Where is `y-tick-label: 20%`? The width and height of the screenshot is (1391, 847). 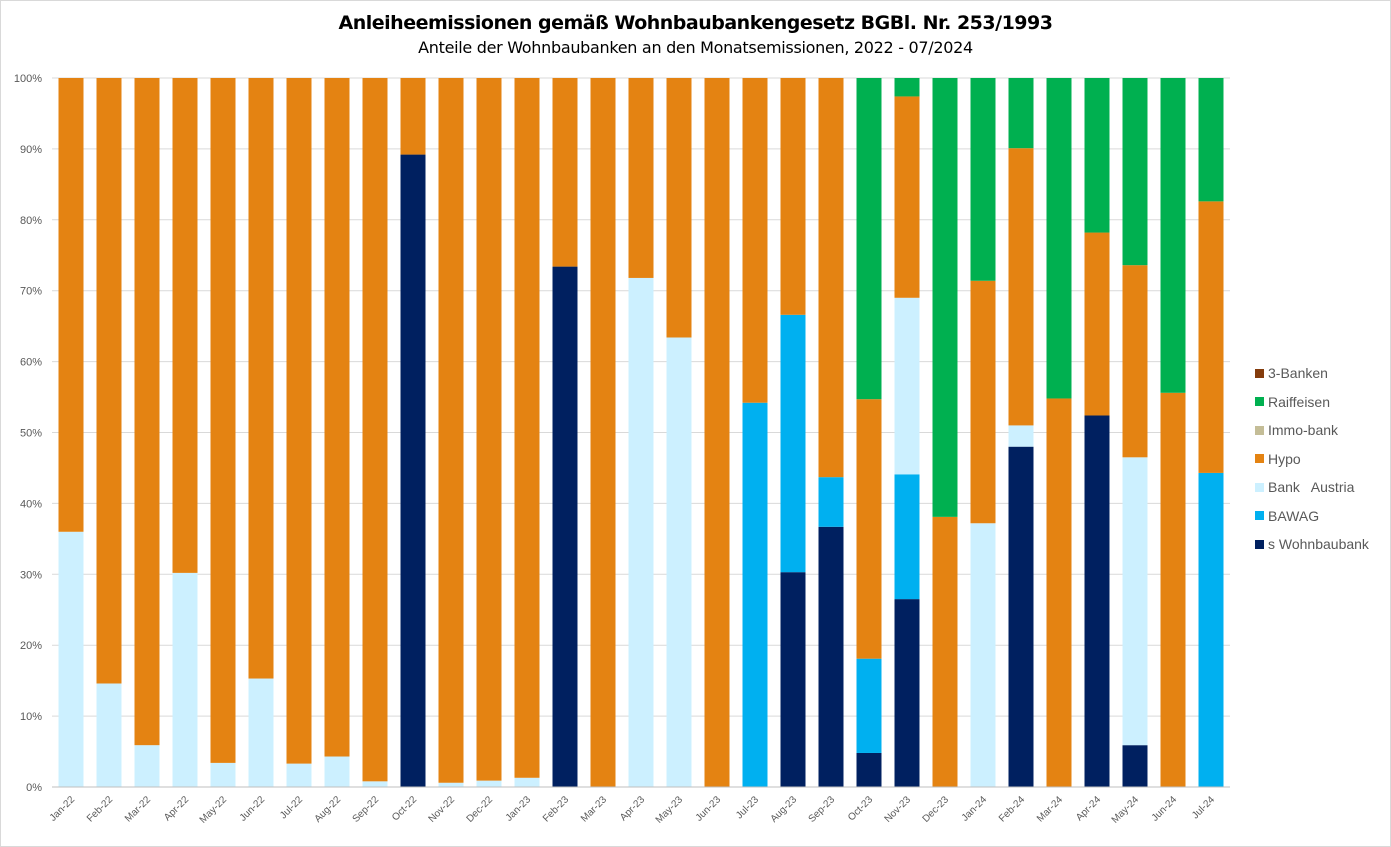 y-tick-label: 20% is located at coordinates (31, 646).